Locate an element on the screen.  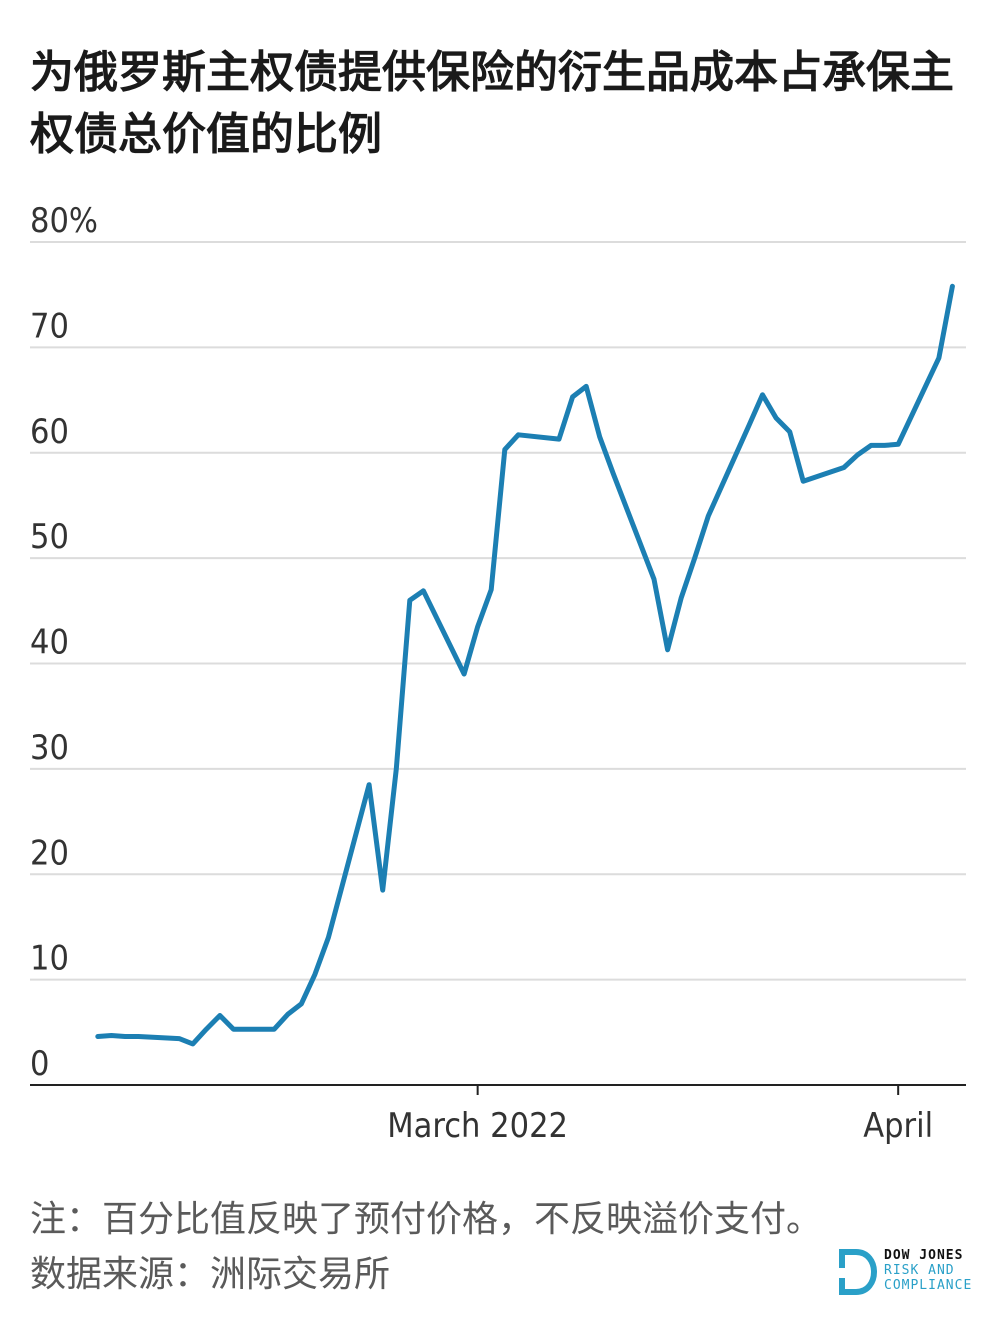
x-axis: March 2022 April is located at coordinates (498, 1115).